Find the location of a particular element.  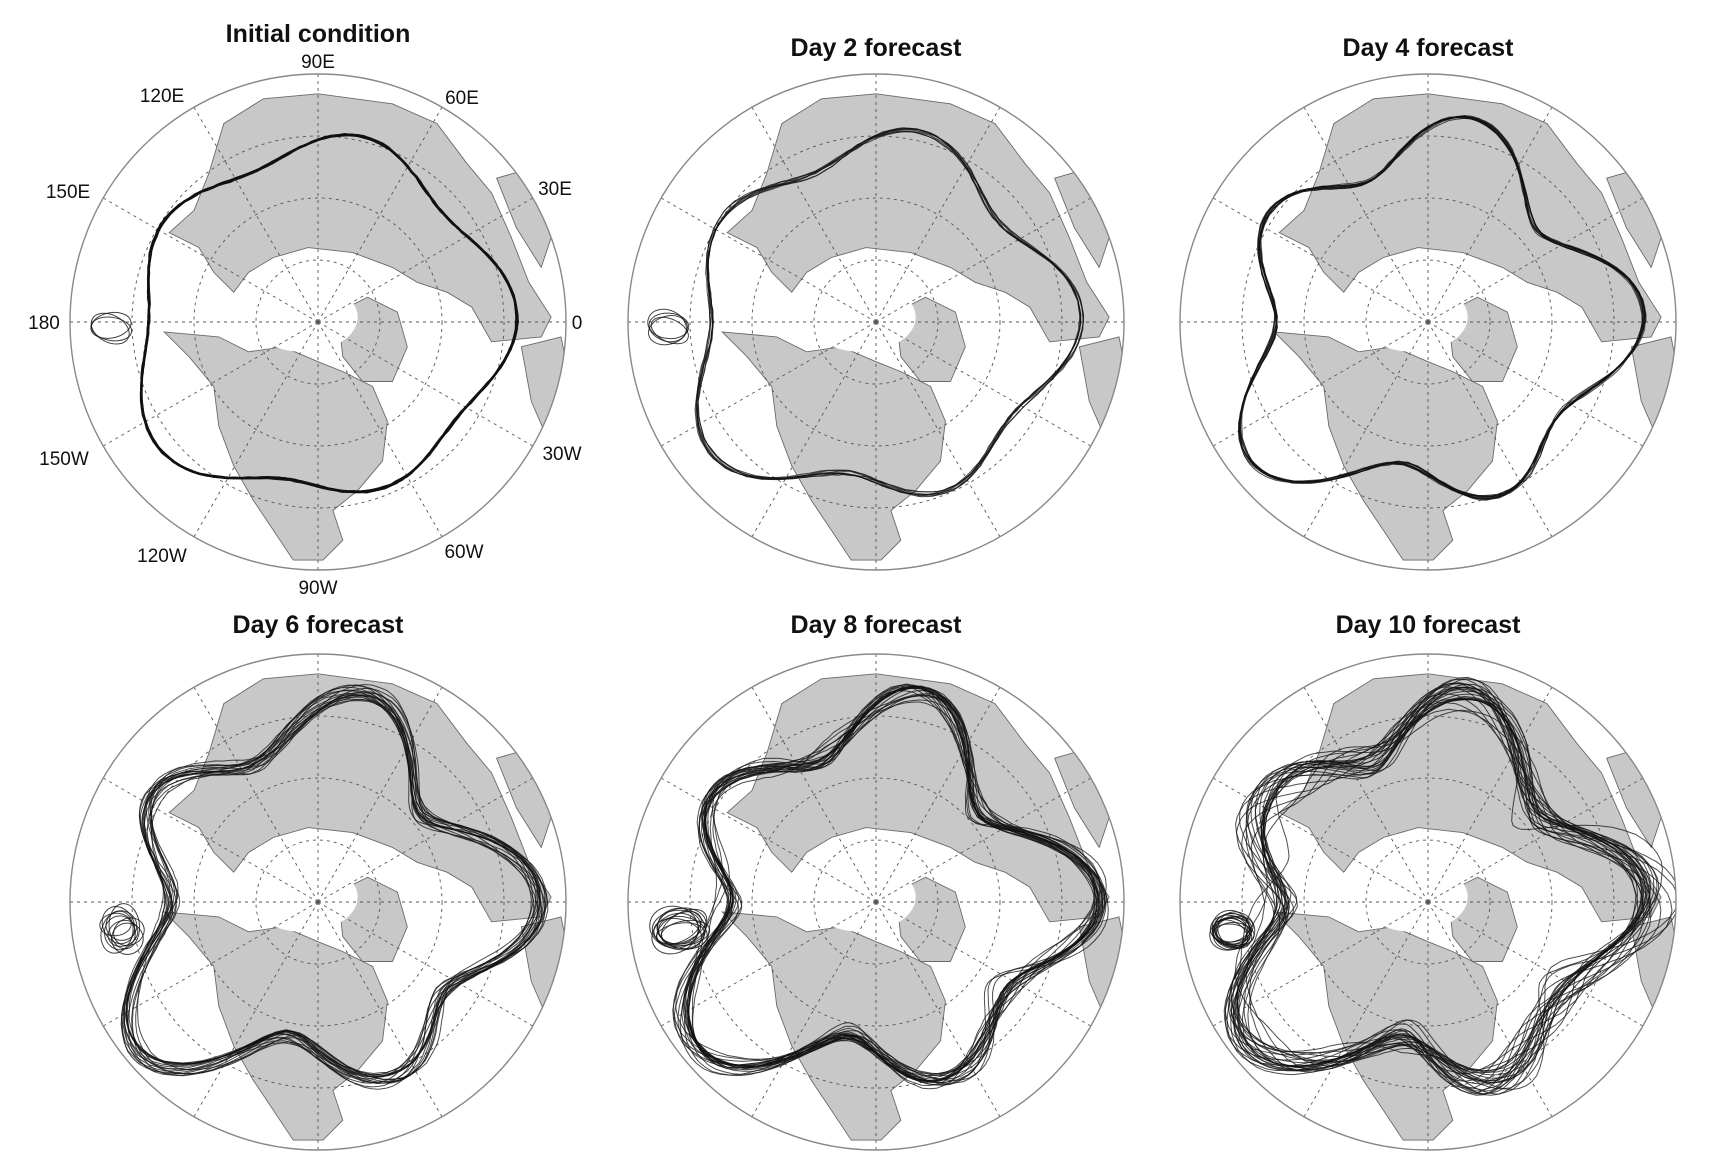

panel-title: Day 10 forecast is located at coordinates (1429, 625).